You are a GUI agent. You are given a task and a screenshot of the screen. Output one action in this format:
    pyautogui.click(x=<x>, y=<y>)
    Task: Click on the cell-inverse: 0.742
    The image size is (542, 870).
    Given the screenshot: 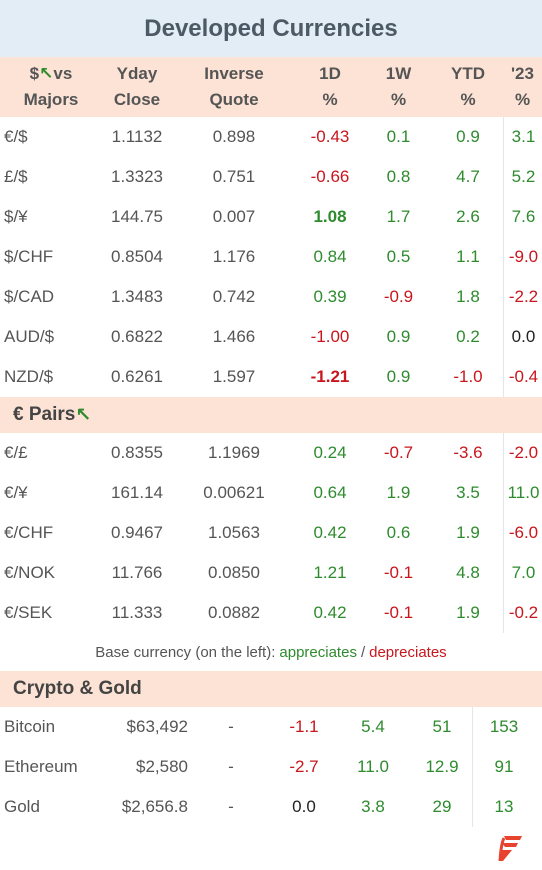 What is the action you would take?
    pyautogui.click(x=234, y=296)
    